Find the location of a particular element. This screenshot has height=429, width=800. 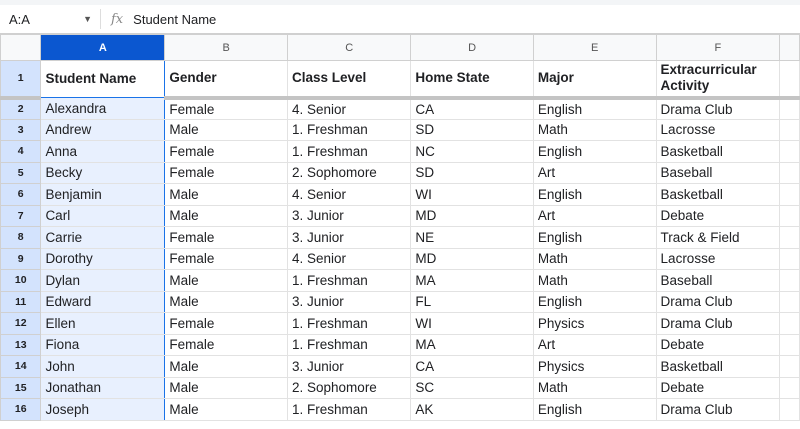

cell: Dylan is located at coordinates (103, 280).